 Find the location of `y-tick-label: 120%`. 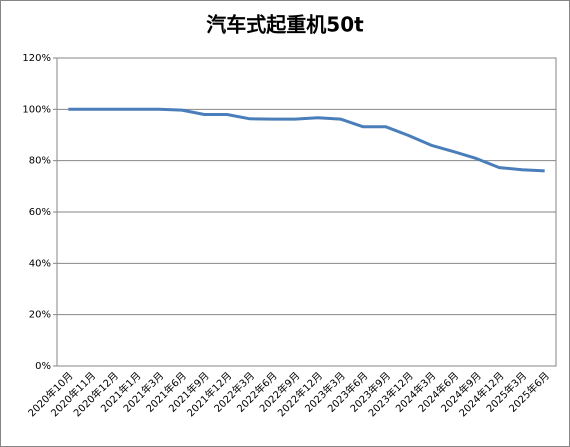

y-tick-label: 120% is located at coordinates (36, 58).